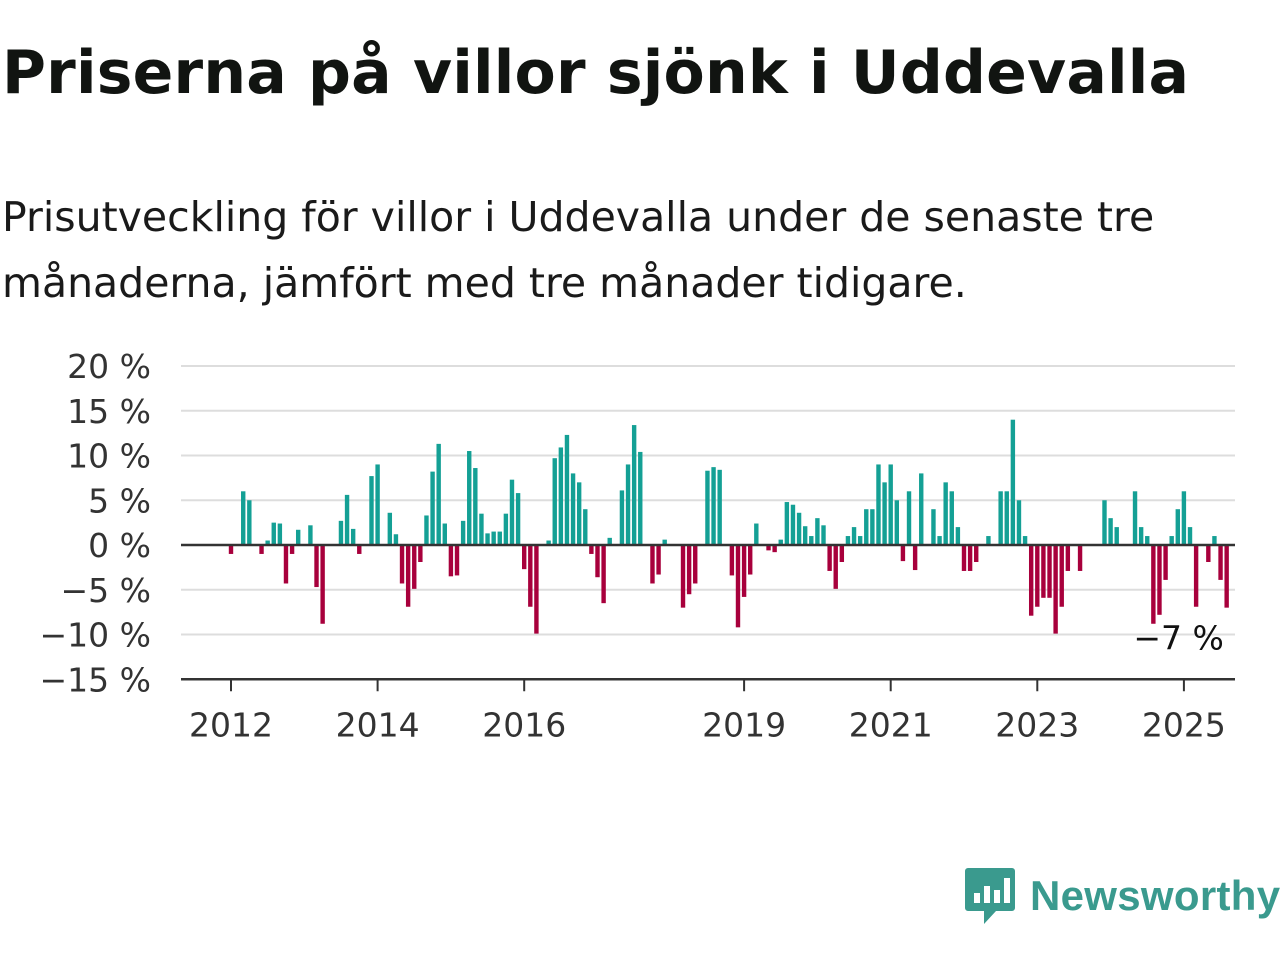  What do you see at coordinates (378, 724) in the screenshot?
I see `x-tick-label: 2014` at bounding box center [378, 724].